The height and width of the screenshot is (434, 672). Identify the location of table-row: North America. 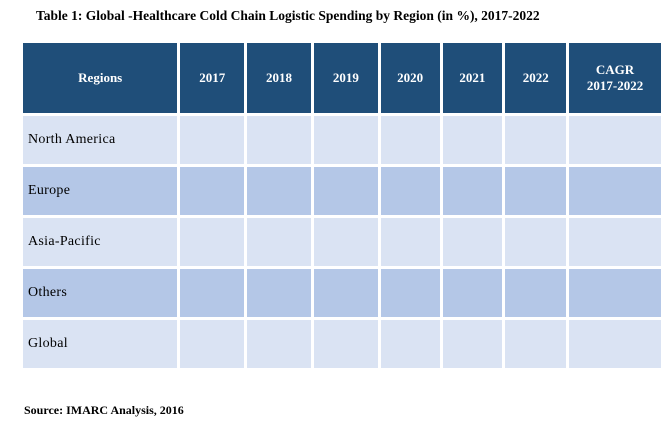
(342, 140).